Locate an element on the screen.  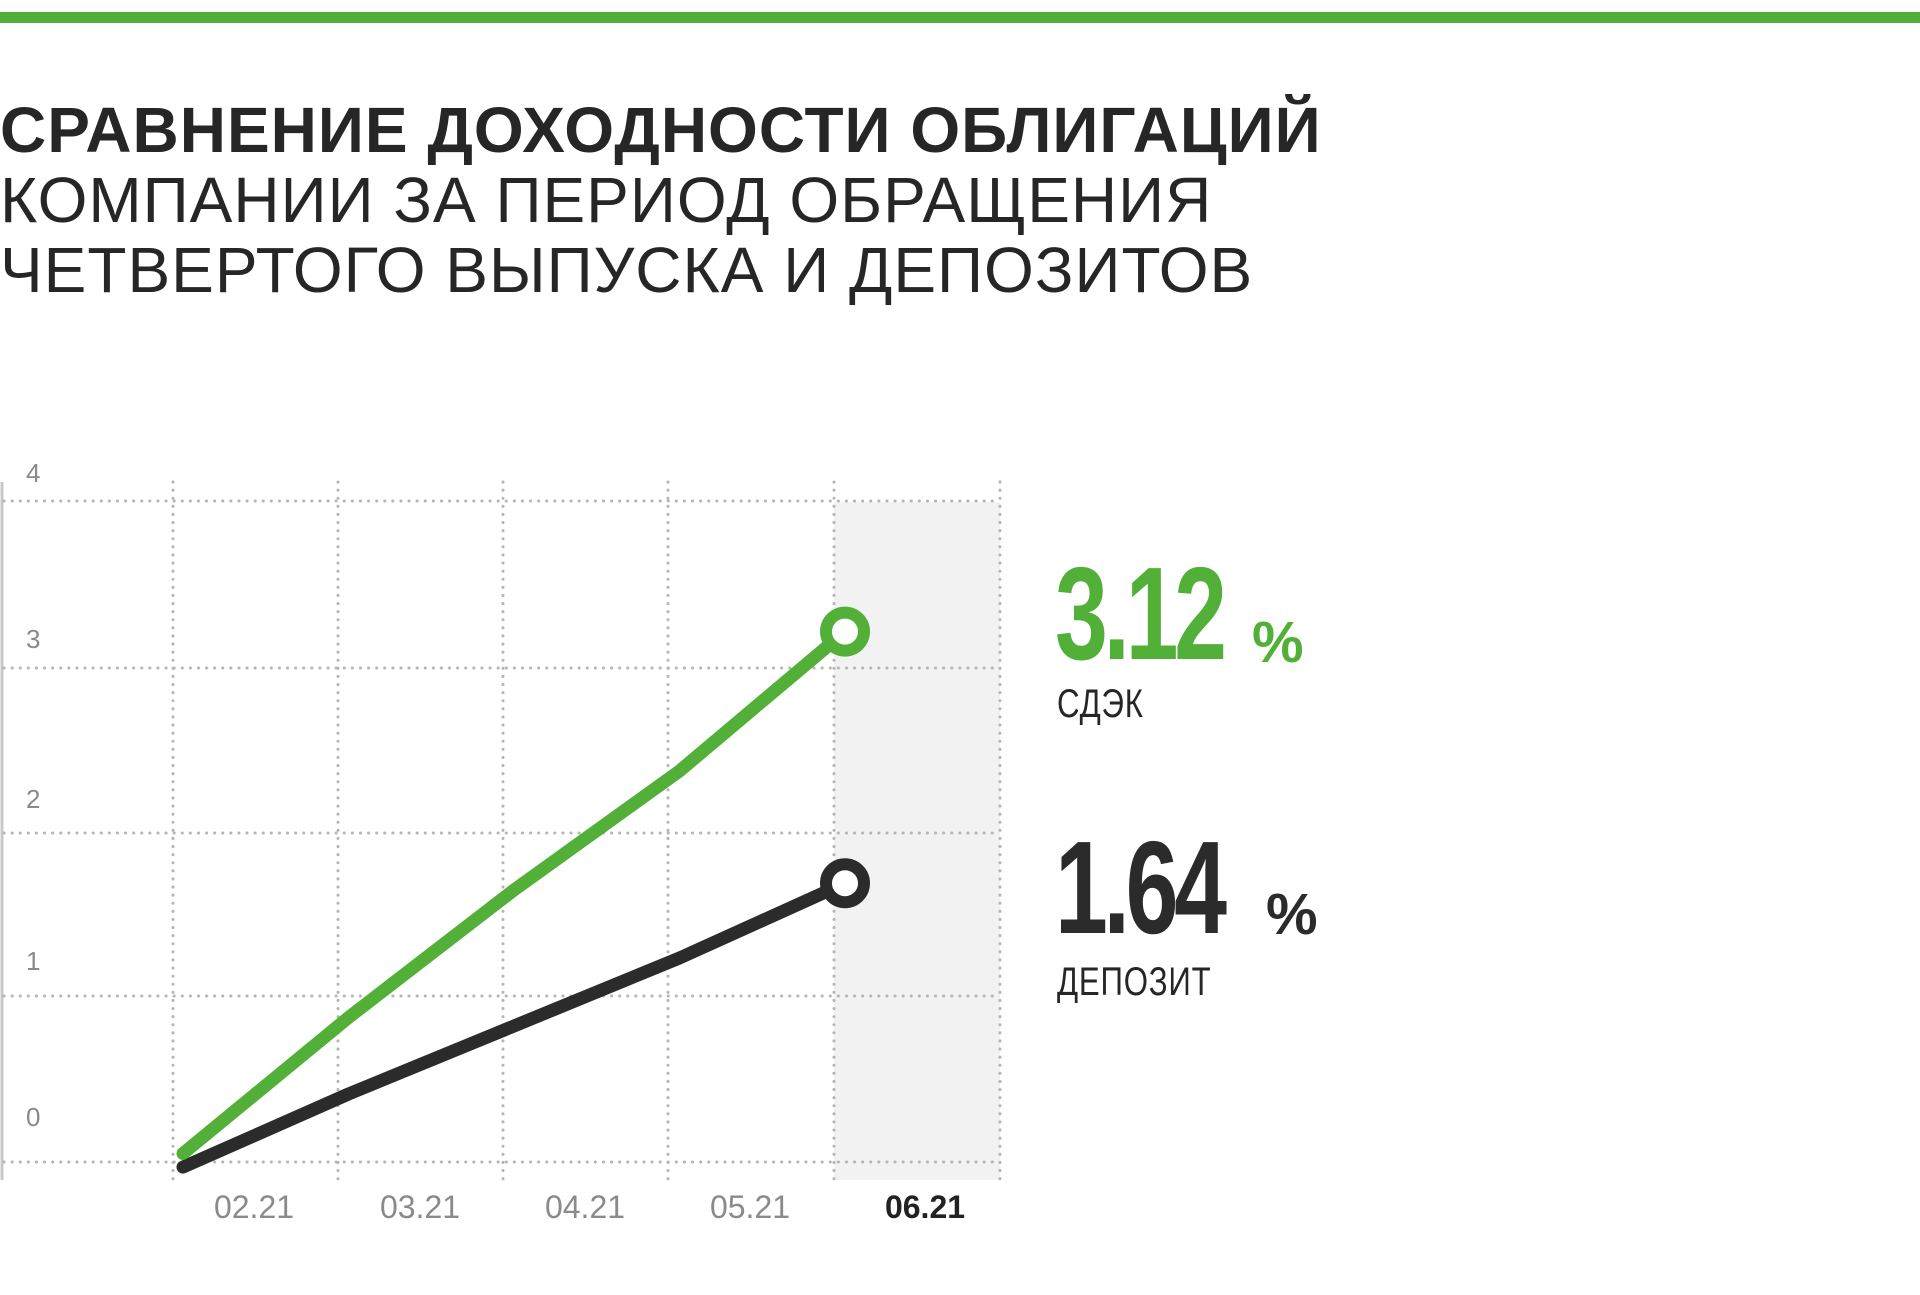
x-tick-label: 02.21 is located at coordinates (254, 1207).